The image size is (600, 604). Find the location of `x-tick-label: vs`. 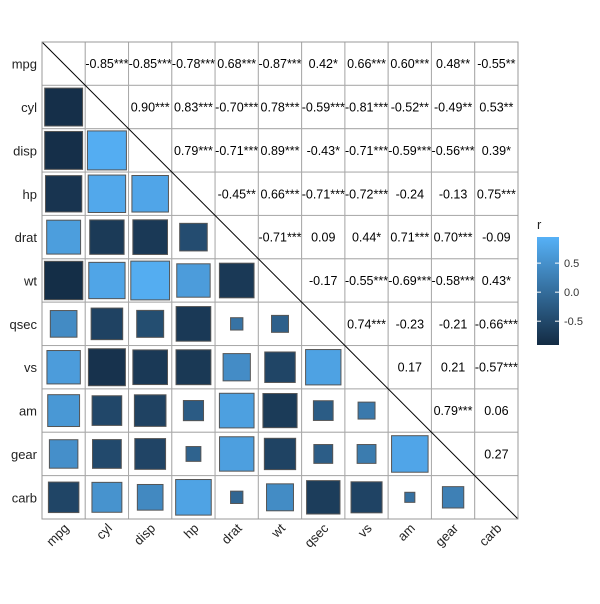

x-tick-label: vs is located at coordinates (365, 530).